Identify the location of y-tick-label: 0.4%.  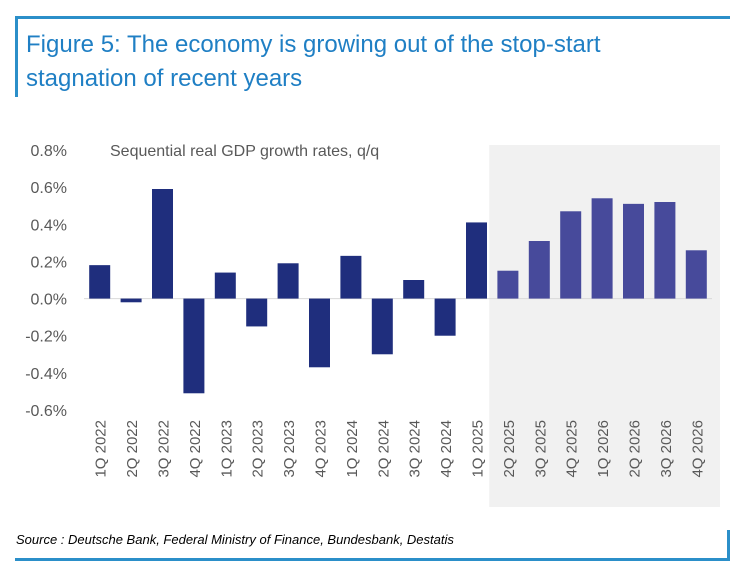
(49, 225).